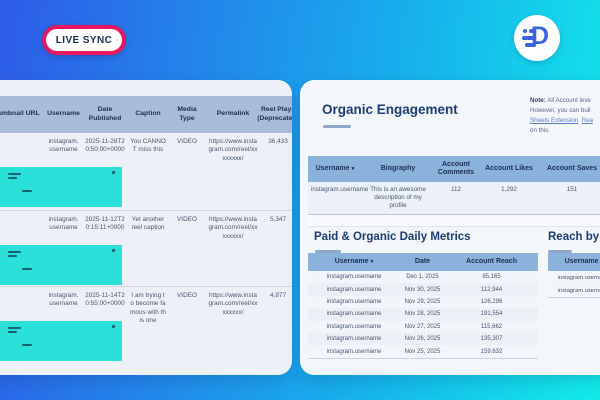  Describe the element at coordinates (491, 301) in the screenshot. I see `account-reach-cell: 126,296` at that location.